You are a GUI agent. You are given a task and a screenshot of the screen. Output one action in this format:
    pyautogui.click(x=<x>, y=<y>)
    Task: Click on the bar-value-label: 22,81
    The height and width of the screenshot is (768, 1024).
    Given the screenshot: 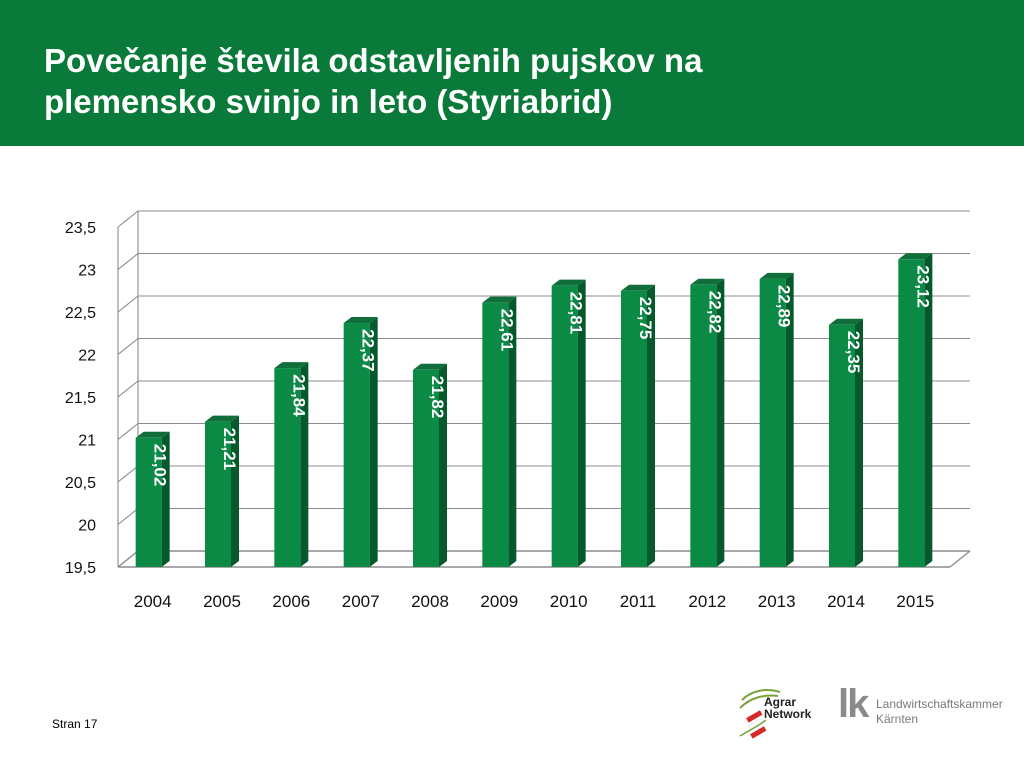 What is the action you would take?
    pyautogui.click(x=576, y=313)
    